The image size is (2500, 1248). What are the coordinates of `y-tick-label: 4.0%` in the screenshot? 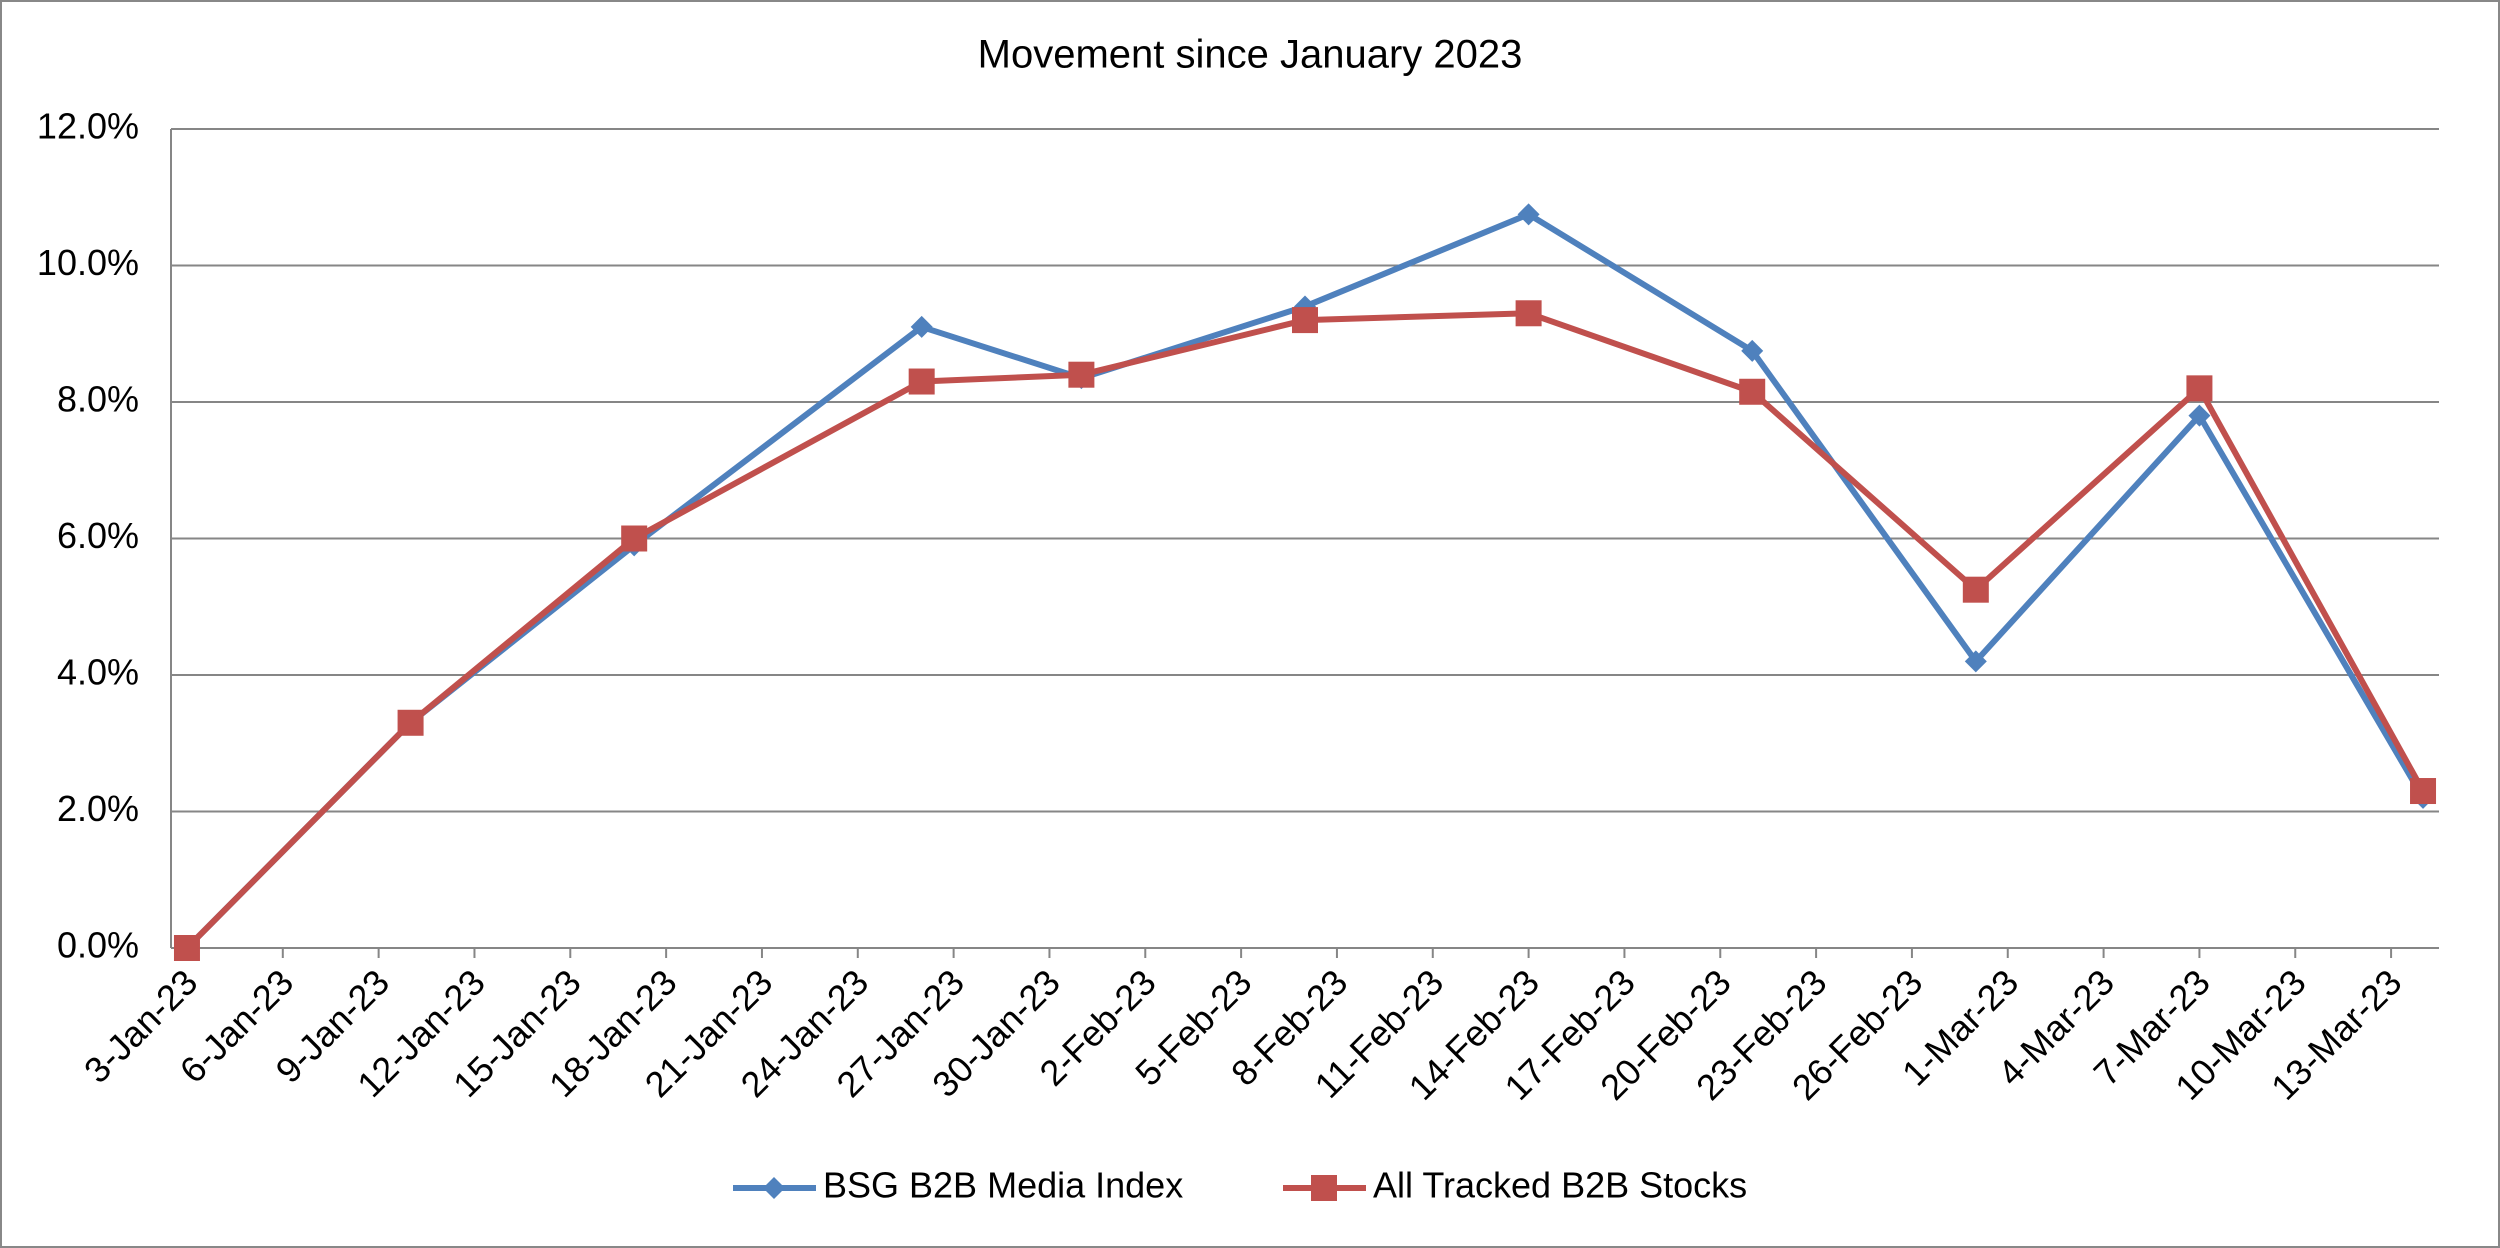 It's located at (98, 672).